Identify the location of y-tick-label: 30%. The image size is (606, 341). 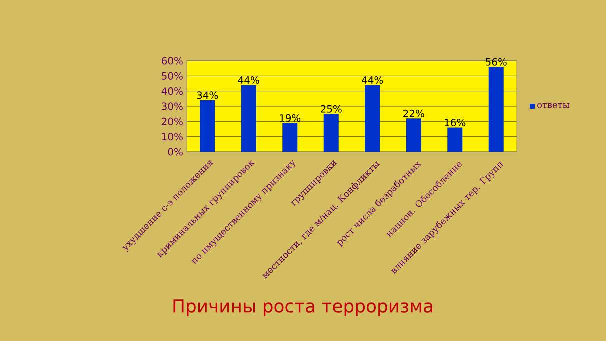
(172, 106).